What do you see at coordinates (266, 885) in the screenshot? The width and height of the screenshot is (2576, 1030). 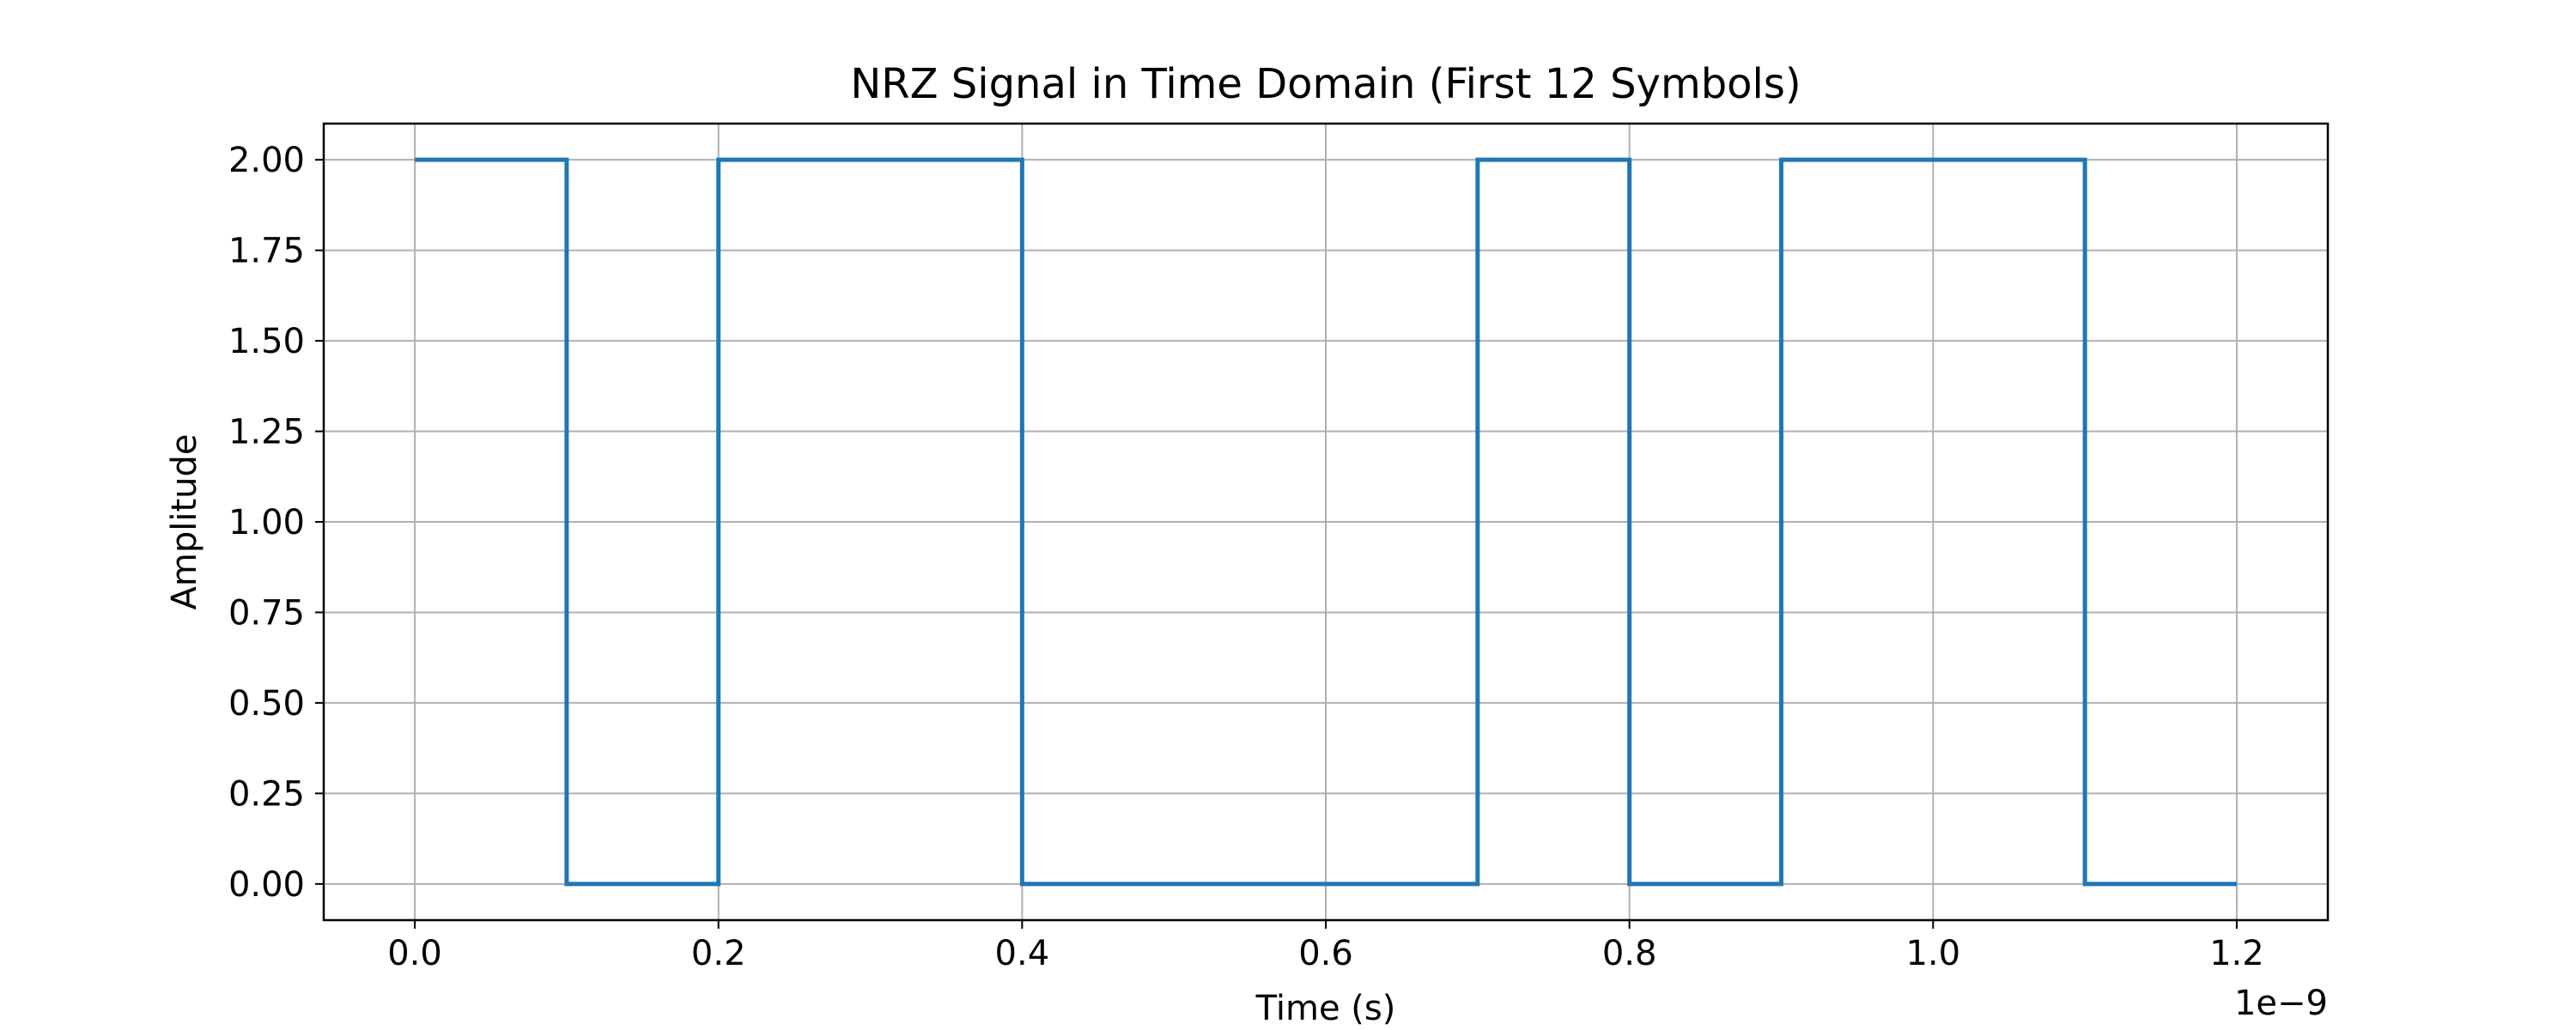 I see `y-tick-label: 0.00` at bounding box center [266, 885].